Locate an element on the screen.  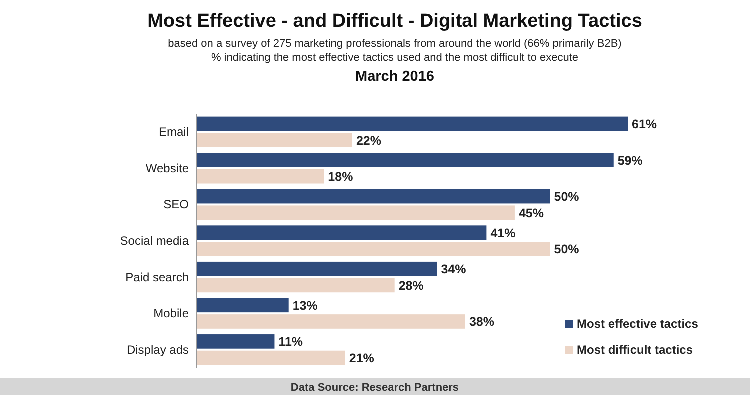
y-tick-label: Mobile is located at coordinates (172, 313).